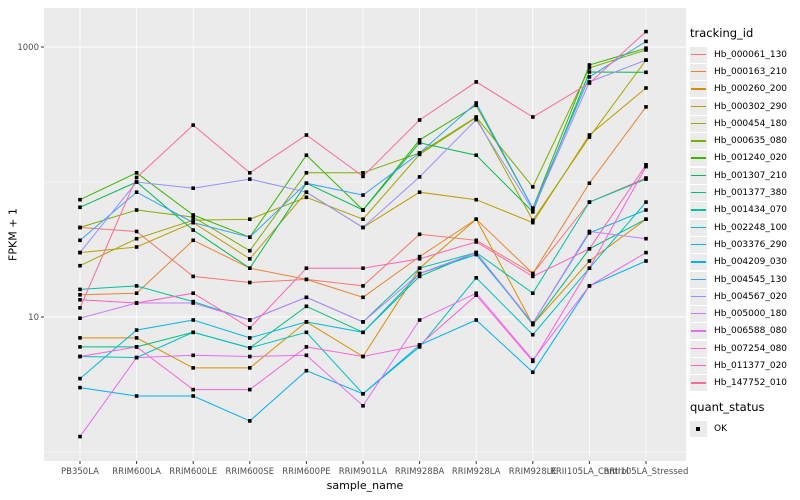 The width and height of the screenshot is (800, 500). I want to click on legend-title-tracking-id: tracking_id, so click(722, 33).